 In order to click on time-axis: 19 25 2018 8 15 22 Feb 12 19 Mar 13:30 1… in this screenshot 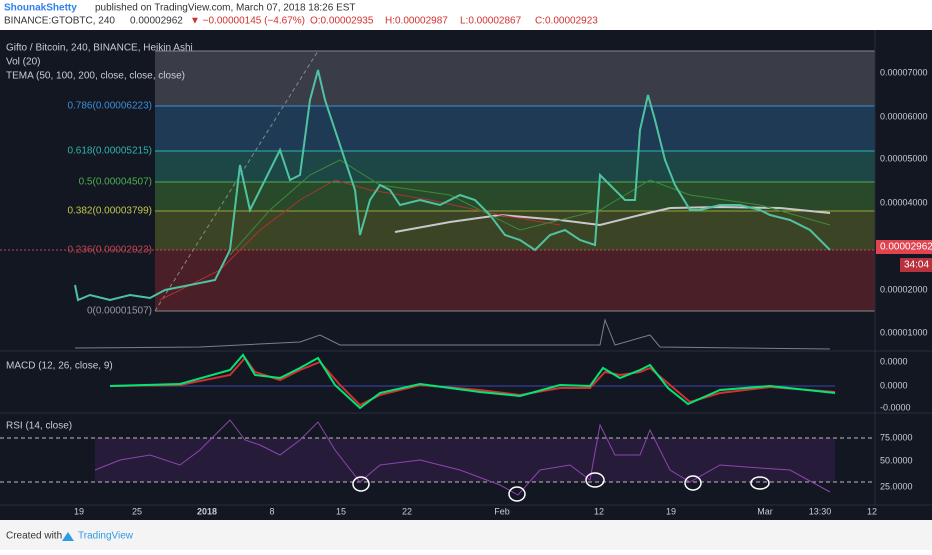, I will do `click(475, 511)`.